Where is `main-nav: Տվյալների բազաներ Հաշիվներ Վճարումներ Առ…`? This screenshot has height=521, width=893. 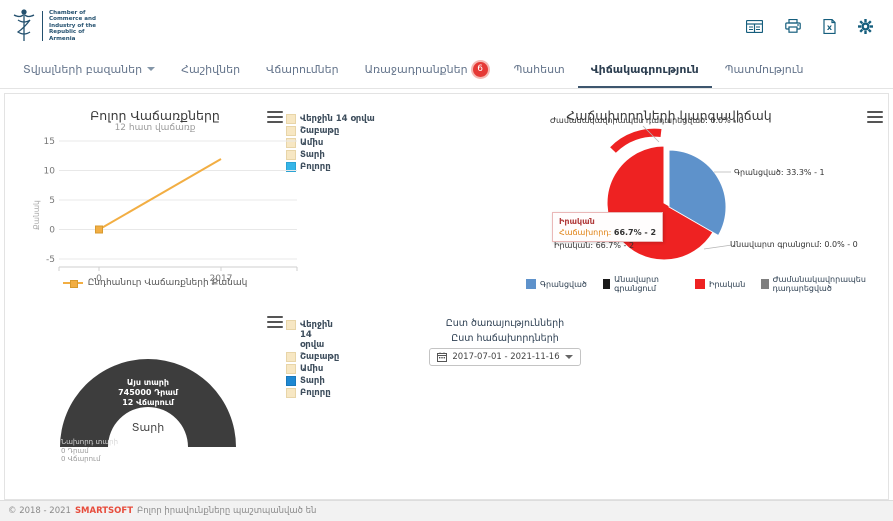
main-nav: Տվյալների բազաներ Հաշիվներ Վճարումներ Առ… is located at coordinates (446, 70).